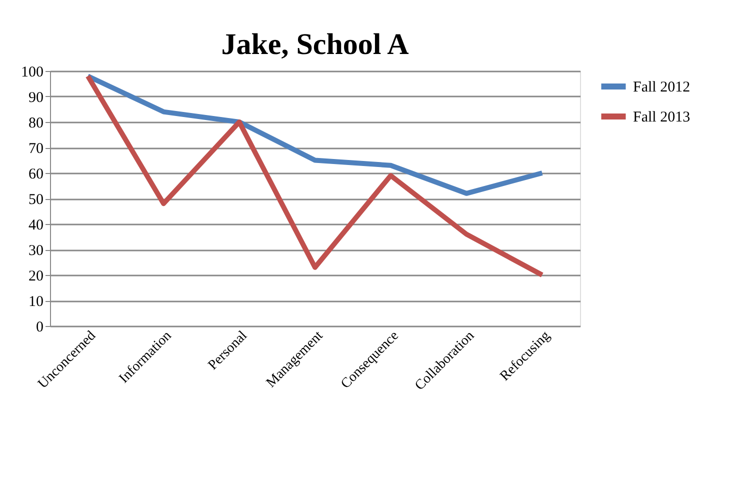 Image resolution: width=744 pixels, height=484 pixels. Describe the element at coordinates (36, 200) in the screenshot. I see `y-tick-label: 50` at that location.